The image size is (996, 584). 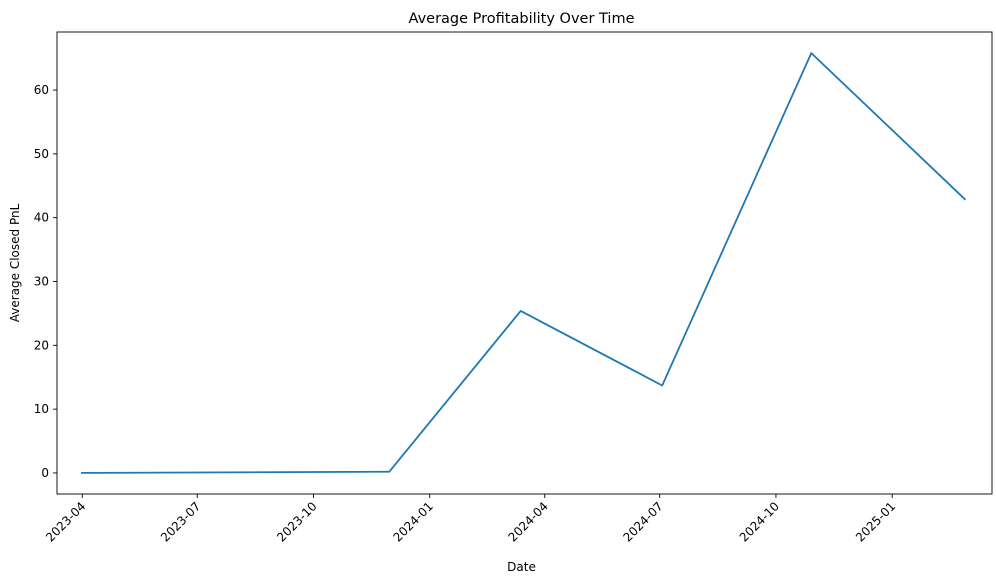 What do you see at coordinates (41, 218) in the screenshot?
I see `y-tick-label: 40` at bounding box center [41, 218].